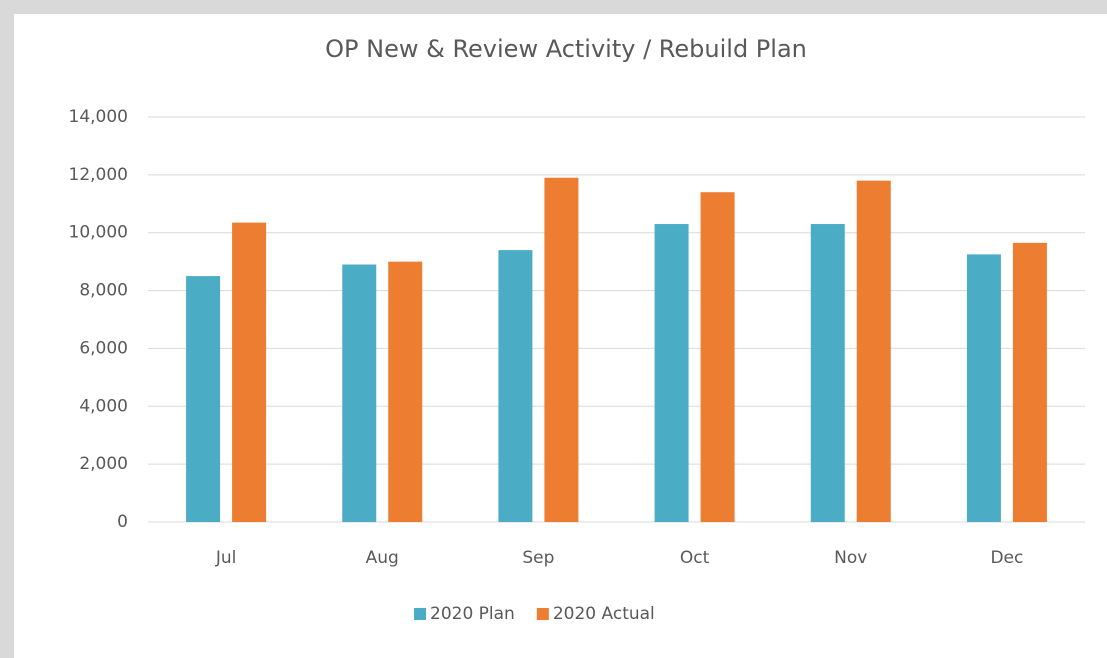  I want to click on y-tick-label: 2,000, so click(103, 464).